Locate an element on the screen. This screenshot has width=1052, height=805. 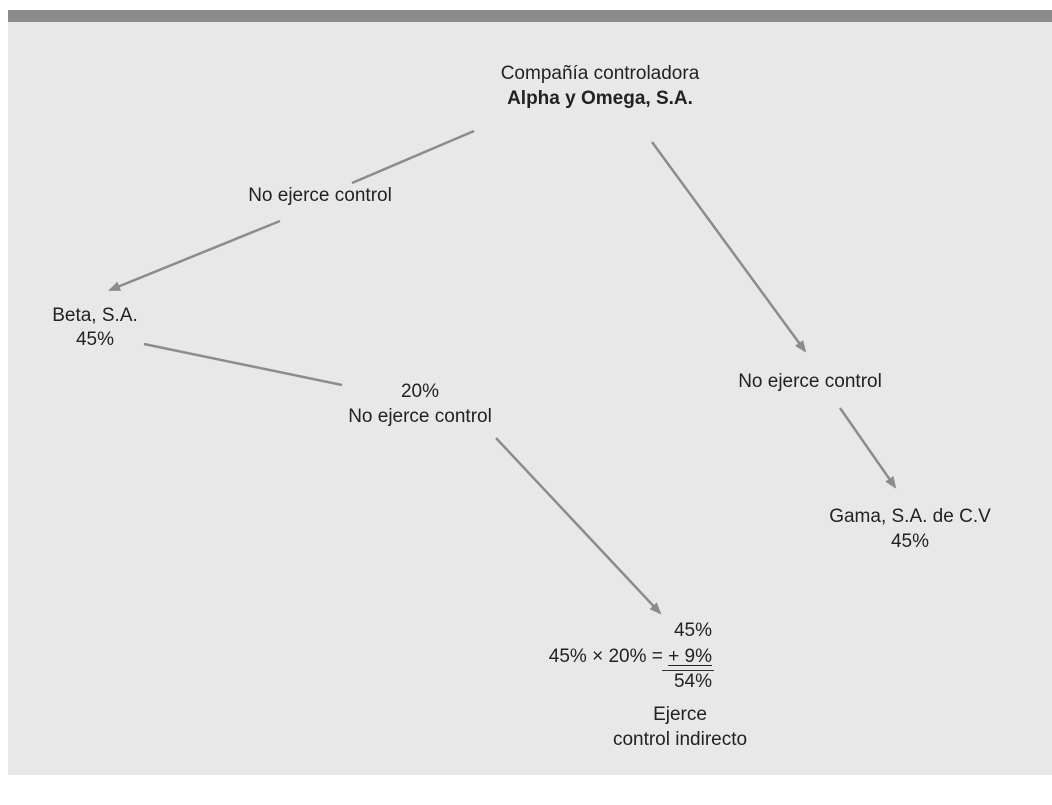
result-total-row: 54% is located at coordinates (667, 682).